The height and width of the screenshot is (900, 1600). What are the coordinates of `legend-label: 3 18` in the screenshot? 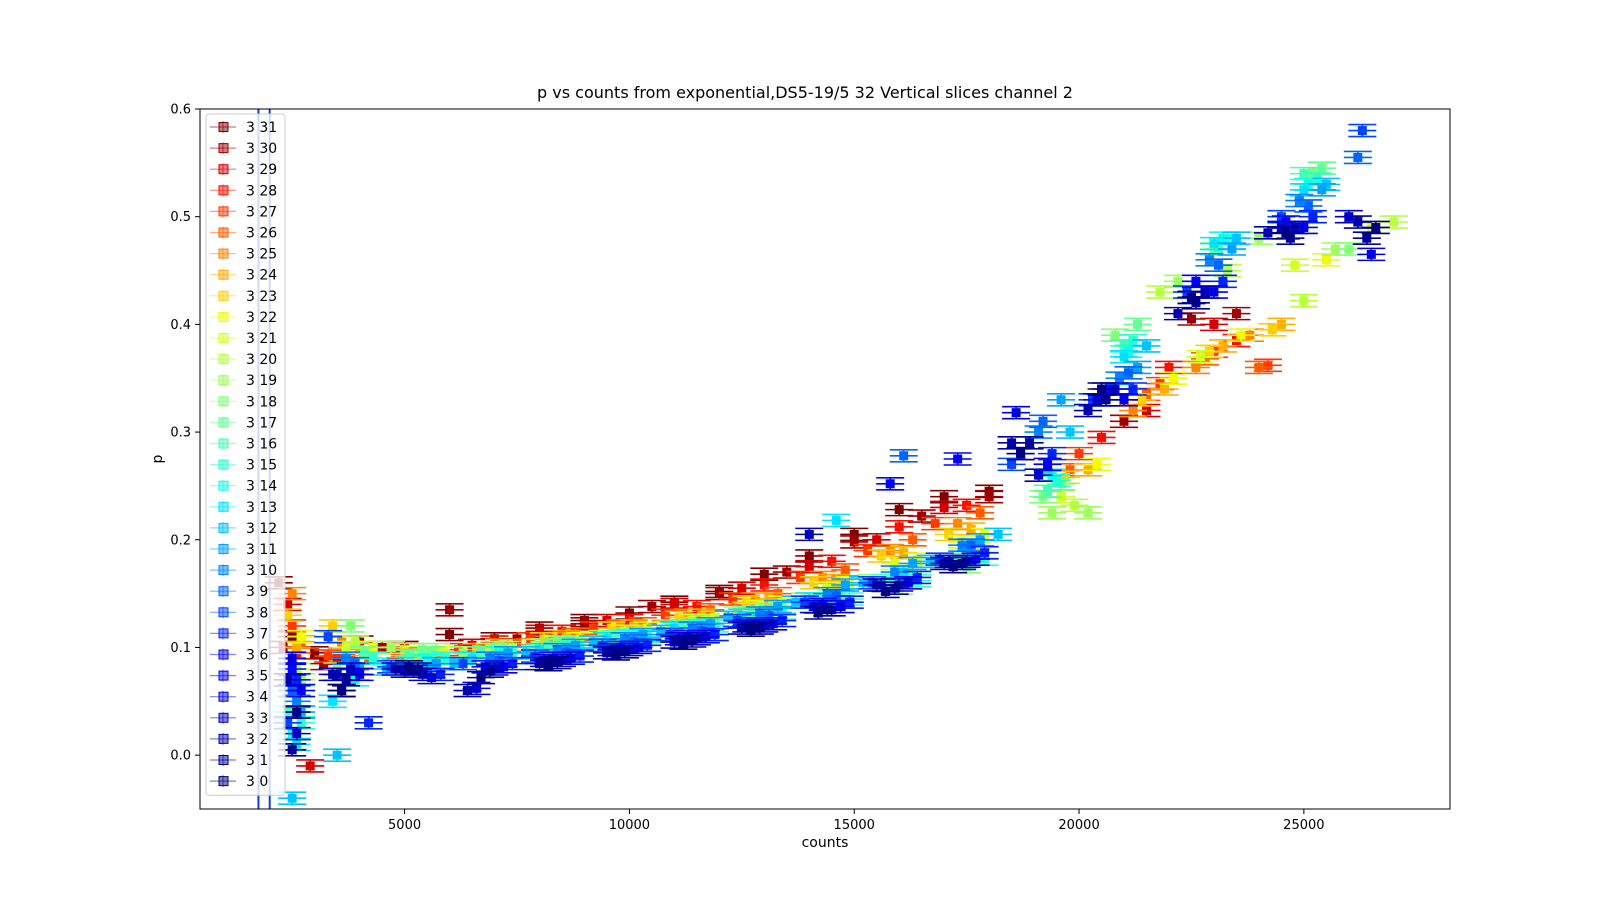 It's located at (261, 402).